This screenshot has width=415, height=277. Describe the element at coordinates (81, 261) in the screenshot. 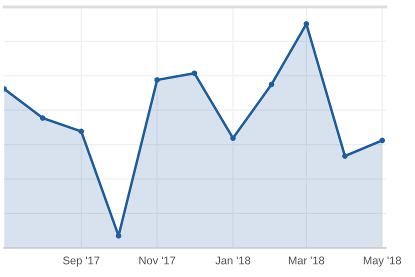

I see `x-tick-label: Sep '17` at that location.